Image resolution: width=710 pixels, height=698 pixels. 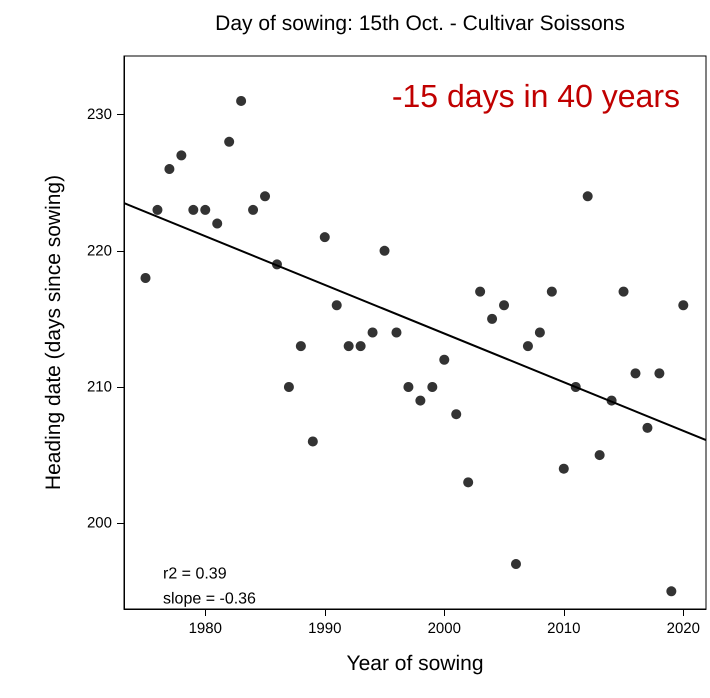 What do you see at coordinates (444, 628) in the screenshot?
I see `x-tick-label: 2000` at bounding box center [444, 628].